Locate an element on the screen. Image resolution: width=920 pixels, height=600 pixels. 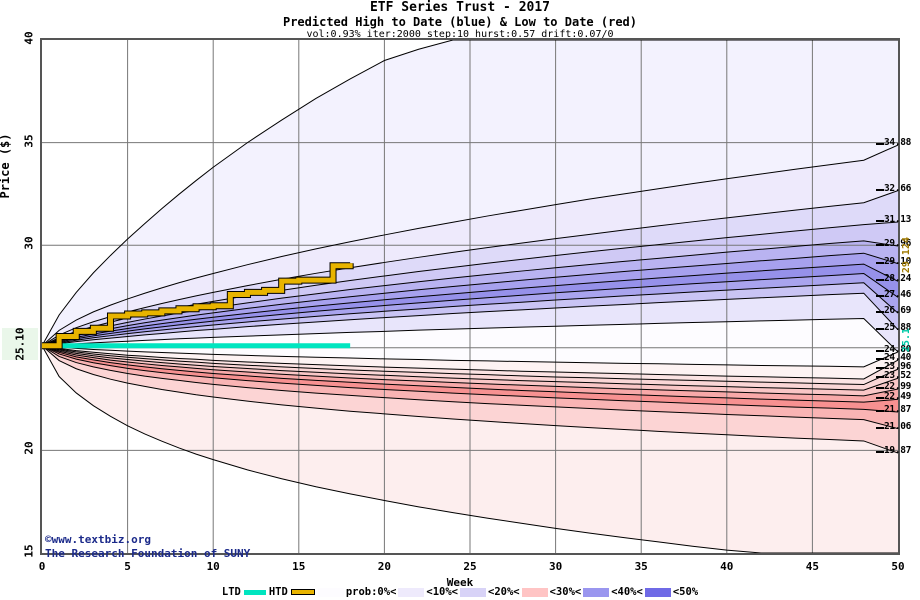
chart-legend: LTD HTD prob:0%< <10%< <20%< <30%< <40%< <50% is located at coordinates (460, 592).